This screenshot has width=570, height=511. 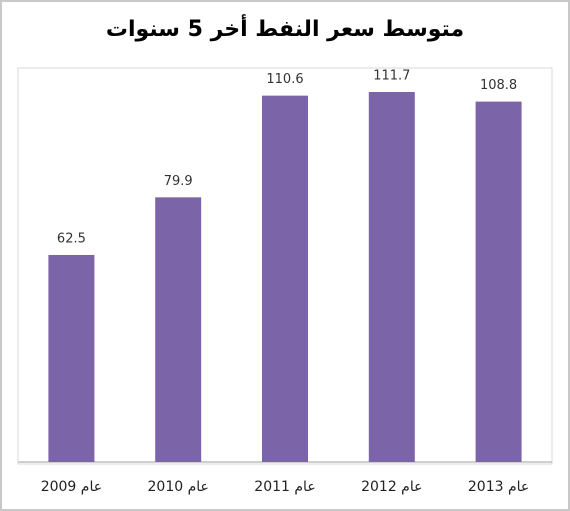 I want to click on chart-title: متوسط سعر النفط أخر 5 سنوات, so click(x=285, y=27).